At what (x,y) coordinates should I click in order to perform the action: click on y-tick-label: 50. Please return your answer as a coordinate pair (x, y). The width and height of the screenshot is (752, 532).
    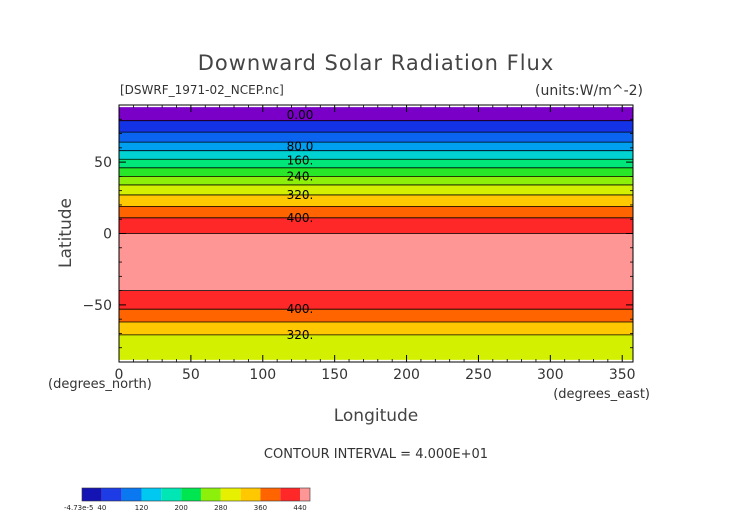
    Looking at the image, I should click on (103, 163).